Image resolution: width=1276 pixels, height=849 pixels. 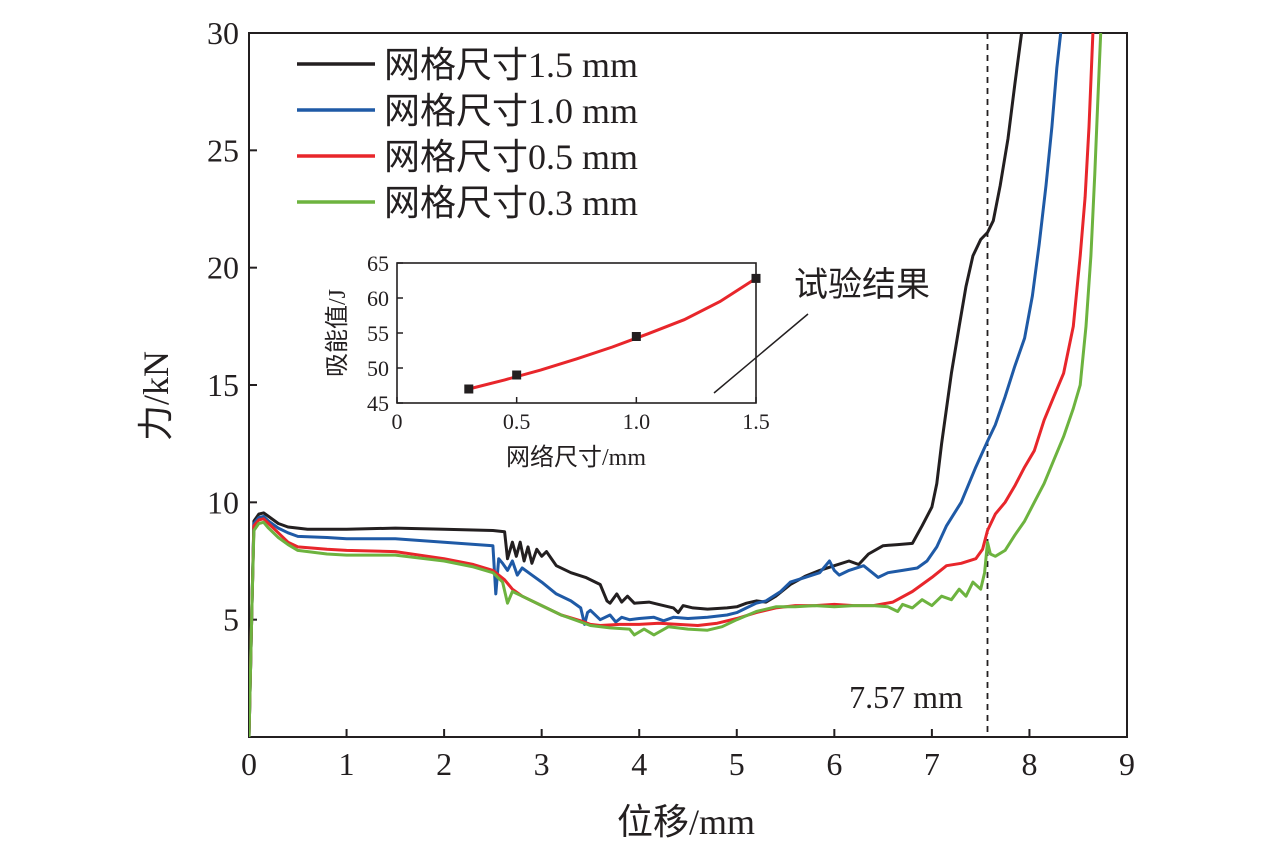 What do you see at coordinates (231, 620) in the screenshot?
I see `y-tick-label: 5` at bounding box center [231, 620].